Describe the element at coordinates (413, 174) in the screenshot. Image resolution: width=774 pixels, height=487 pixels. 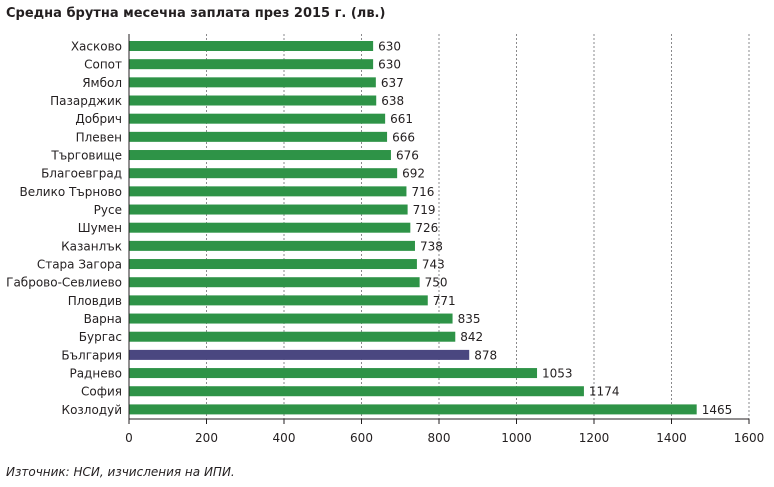
I see `value-label-8: 692` at that location.